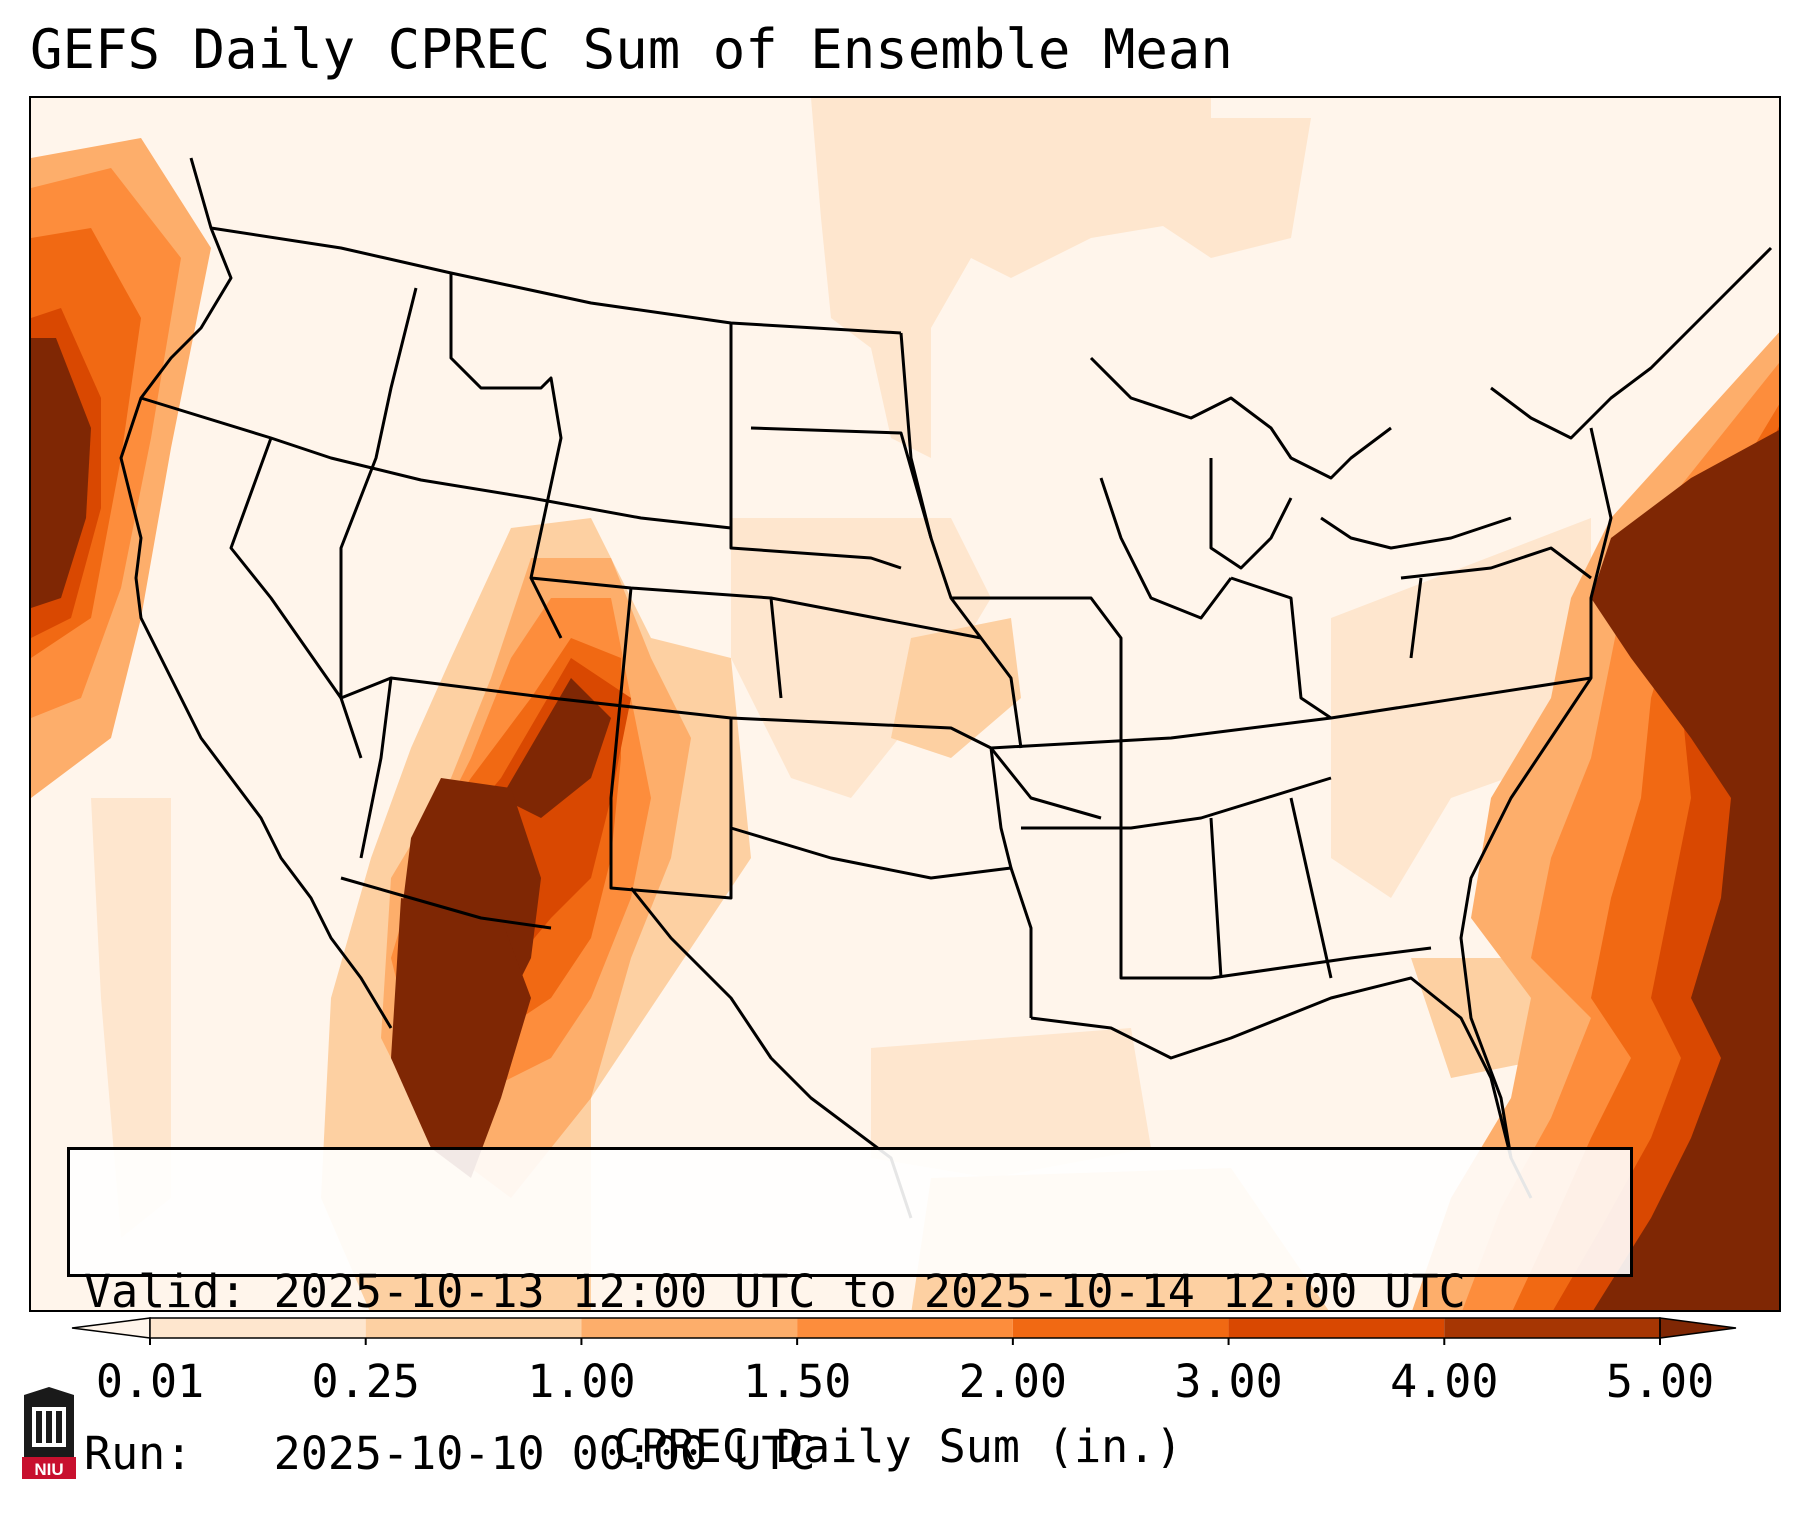 This screenshot has width=1803, height=1535. I want to click on map-title: GEFS Daily CPREC Sum of Ensemble Mean, so click(631, 49).